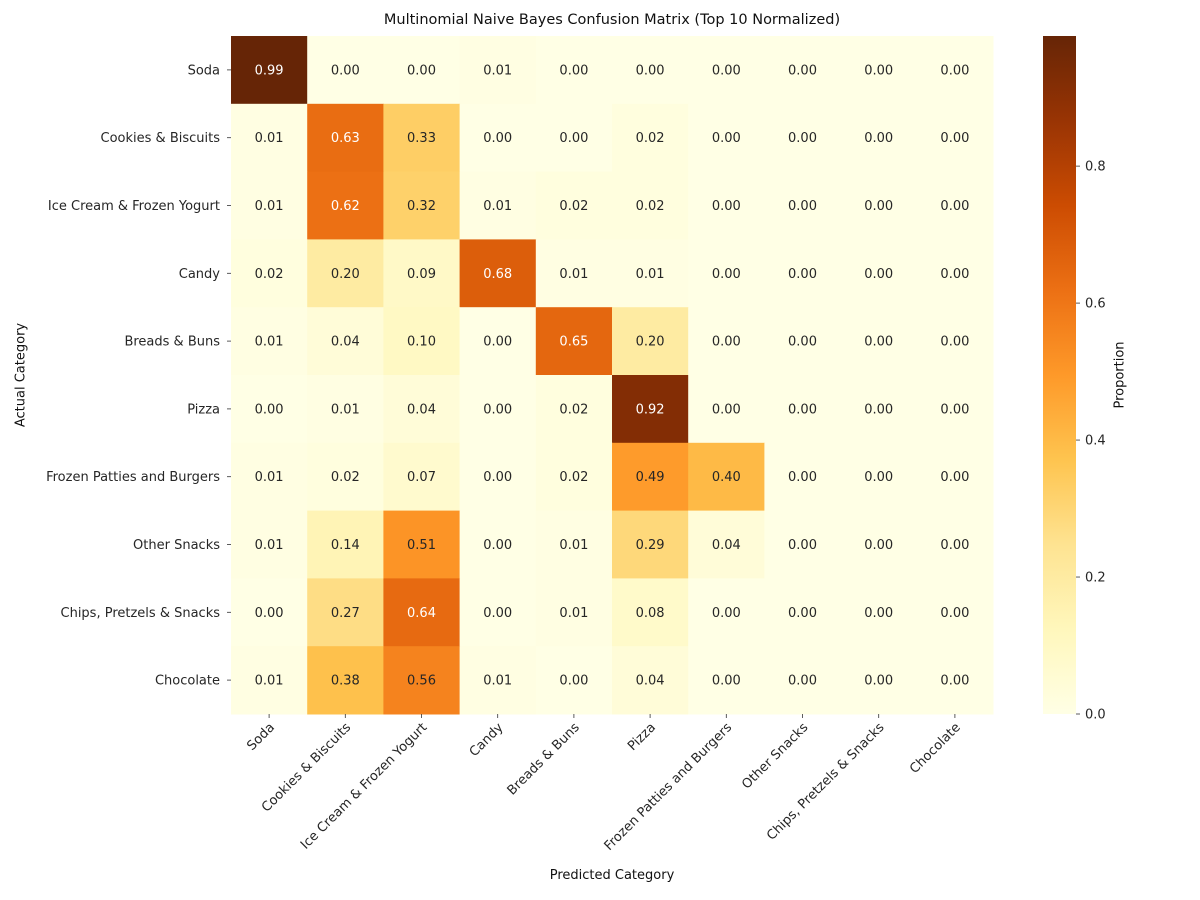 The height and width of the screenshot is (900, 1200). Describe the element at coordinates (1095, 441) in the screenshot. I see `colorbar-tick-label: 0.4` at that location.